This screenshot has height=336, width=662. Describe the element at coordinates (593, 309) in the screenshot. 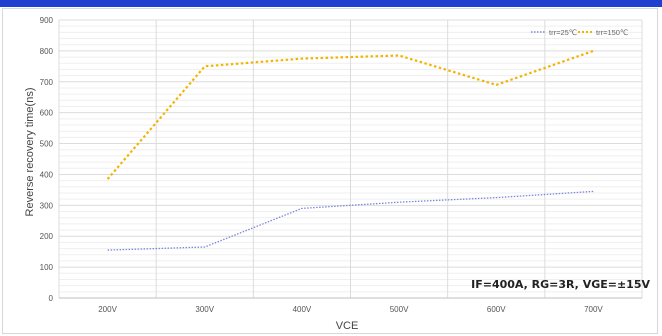

I see `x-tick-label: 700V` at that location.